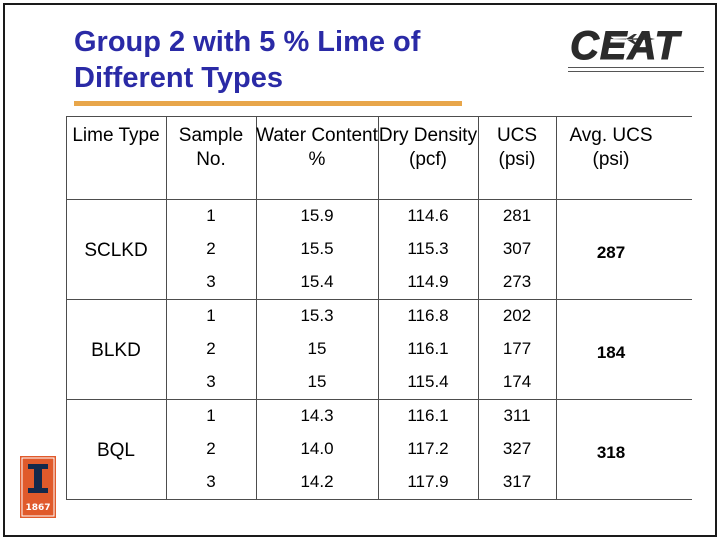  I want to click on ceat-logo: CEAT, so click(636, 50).